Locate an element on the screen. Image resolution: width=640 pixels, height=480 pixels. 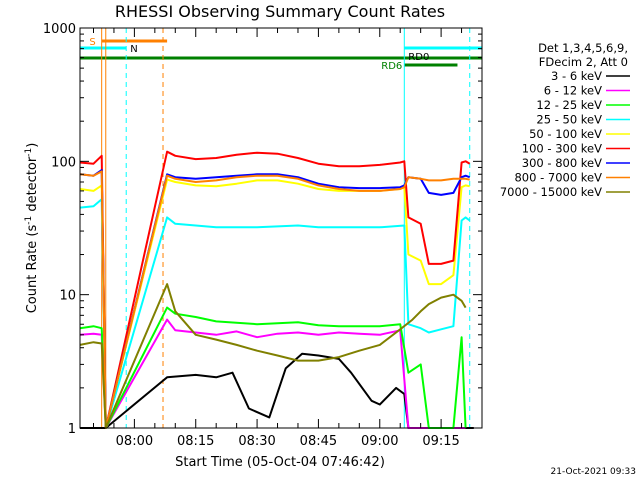
legend-label: 3 - 6 keV is located at coordinates (576, 76).